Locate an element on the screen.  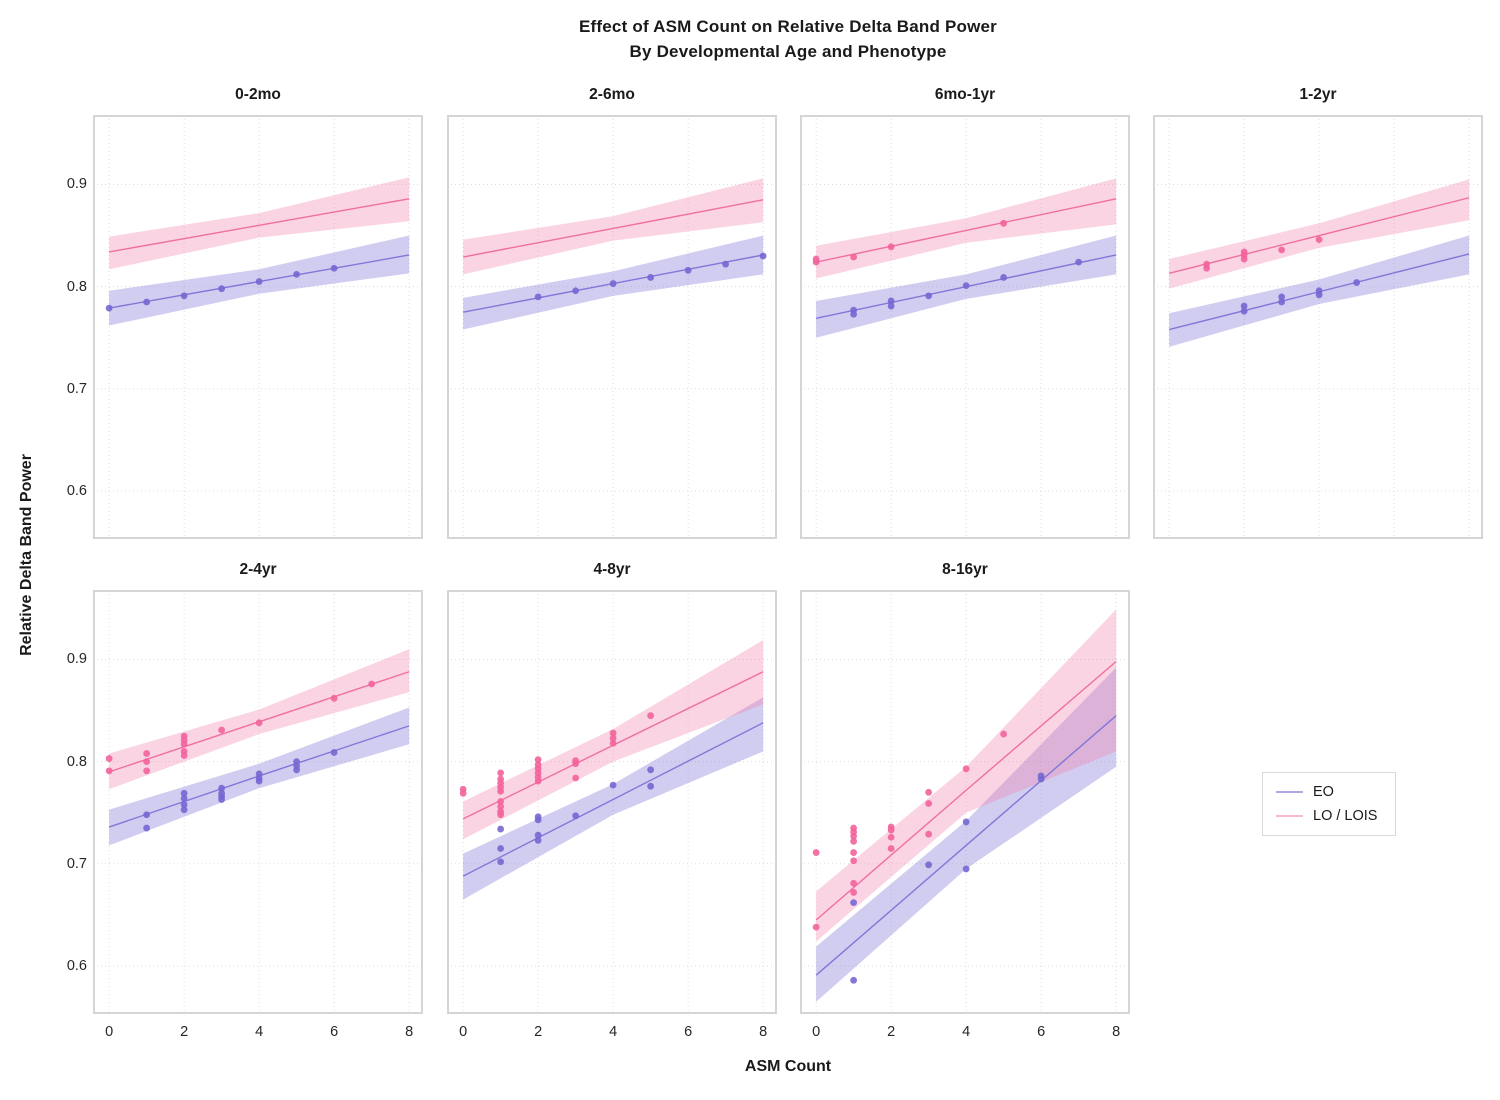
y-tick-label: 0.9 is located at coordinates (76, 184).